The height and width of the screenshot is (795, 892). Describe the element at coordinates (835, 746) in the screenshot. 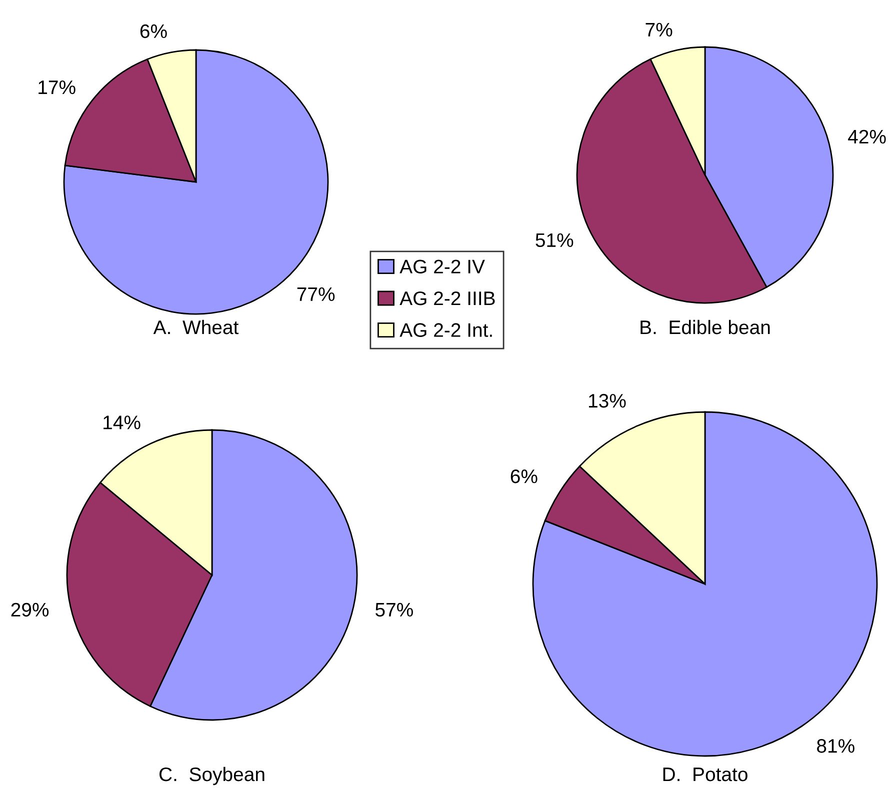

I see `data-label: 81%` at that location.